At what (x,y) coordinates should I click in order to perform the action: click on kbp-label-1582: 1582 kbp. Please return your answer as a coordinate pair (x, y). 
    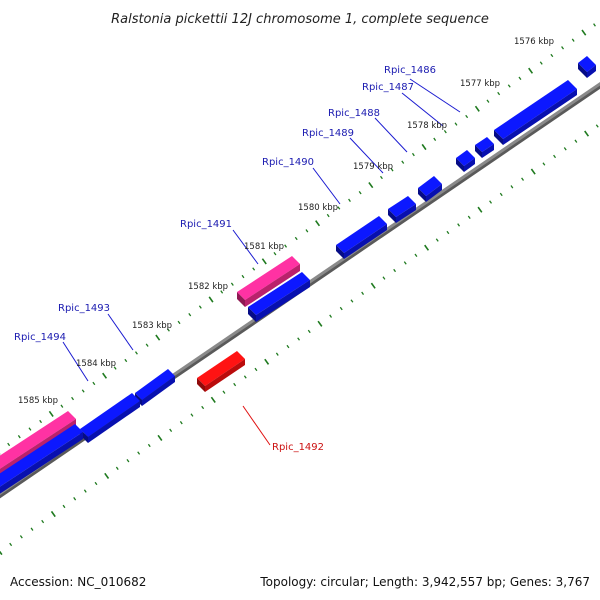
    Looking at the image, I should click on (208, 287).